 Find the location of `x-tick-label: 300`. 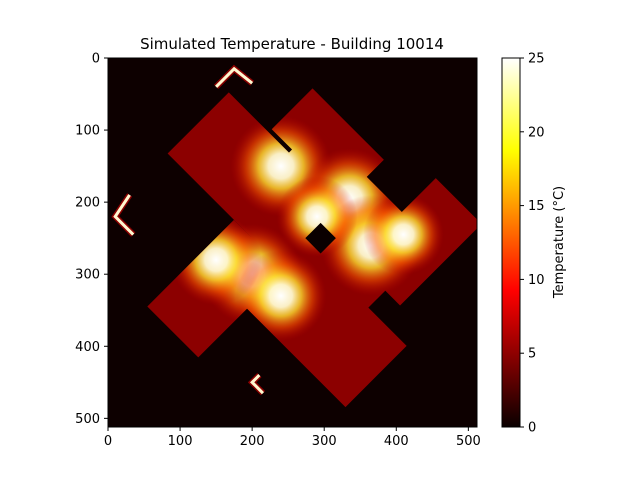

x-tick-label: 300 is located at coordinates (324, 441).